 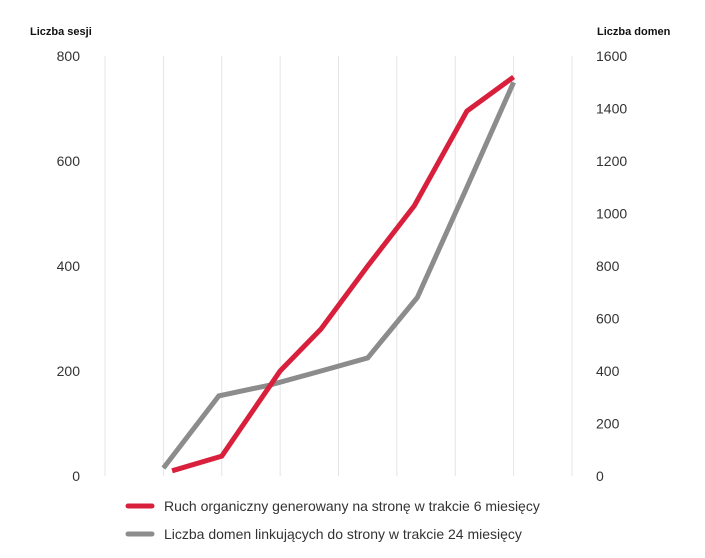 What do you see at coordinates (61, 32) in the screenshot?
I see `left-axis-title: Liczba sesji` at bounding box center [61, 32].